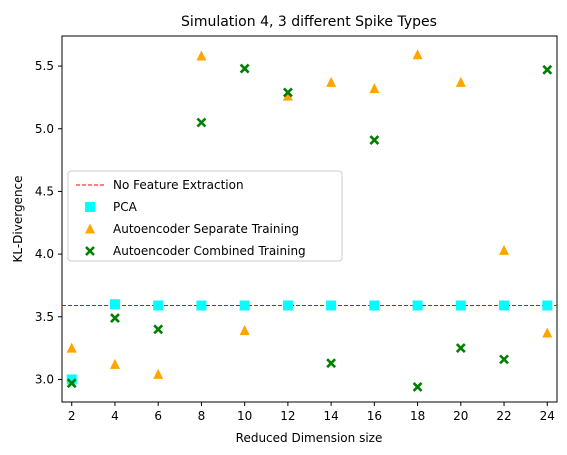 The height and width of the screenshot is (455, 567). Describe the element at coordinates (44, 66) in the screenshot. I see `y-tick-label: 5.5` at that location.